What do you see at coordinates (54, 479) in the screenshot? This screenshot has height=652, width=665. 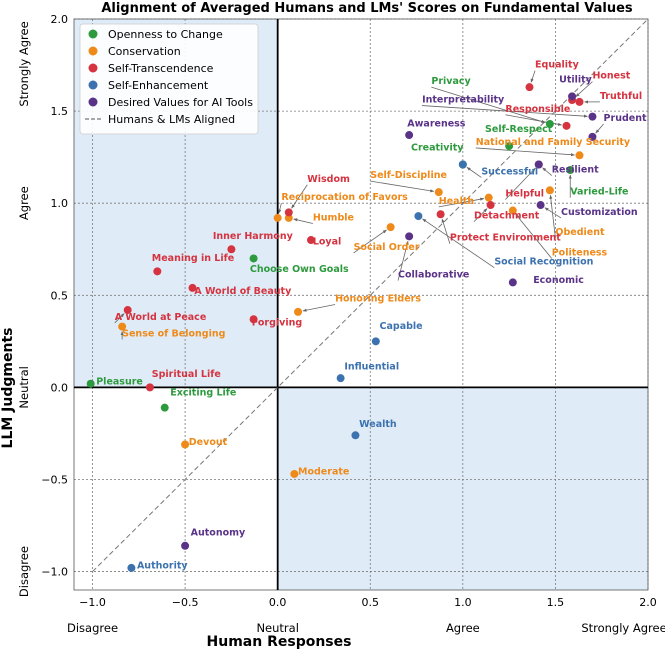 I see `y-tick-1: −0.5` at bounding box center [54, 479].